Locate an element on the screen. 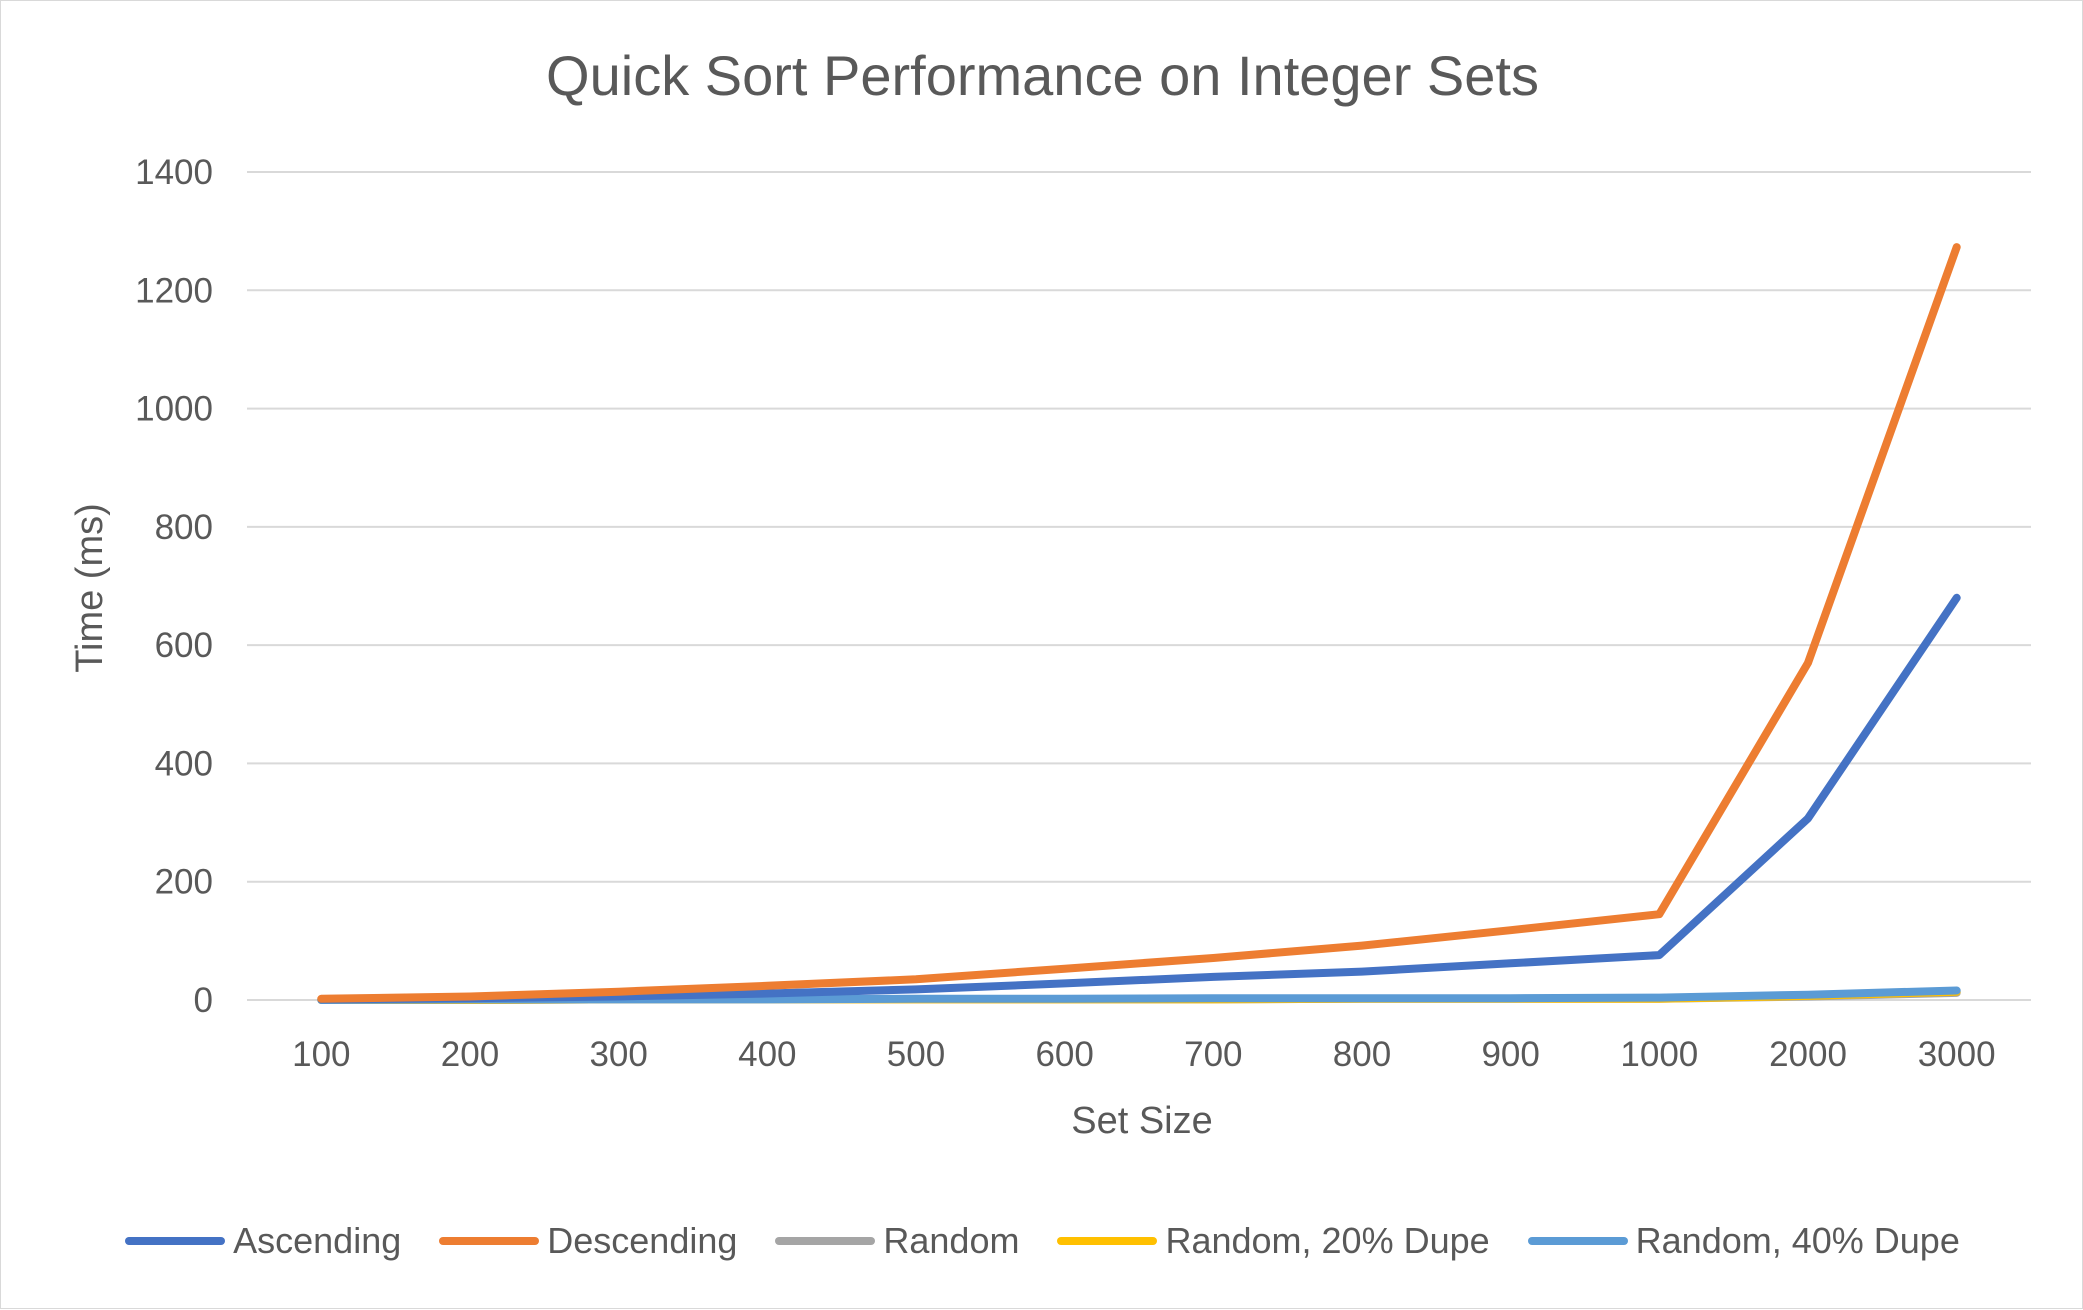 This screenshot has height=1310, width=2083. legend-item: Random, 20% Dupe is located at coordinates (1273, 1241).